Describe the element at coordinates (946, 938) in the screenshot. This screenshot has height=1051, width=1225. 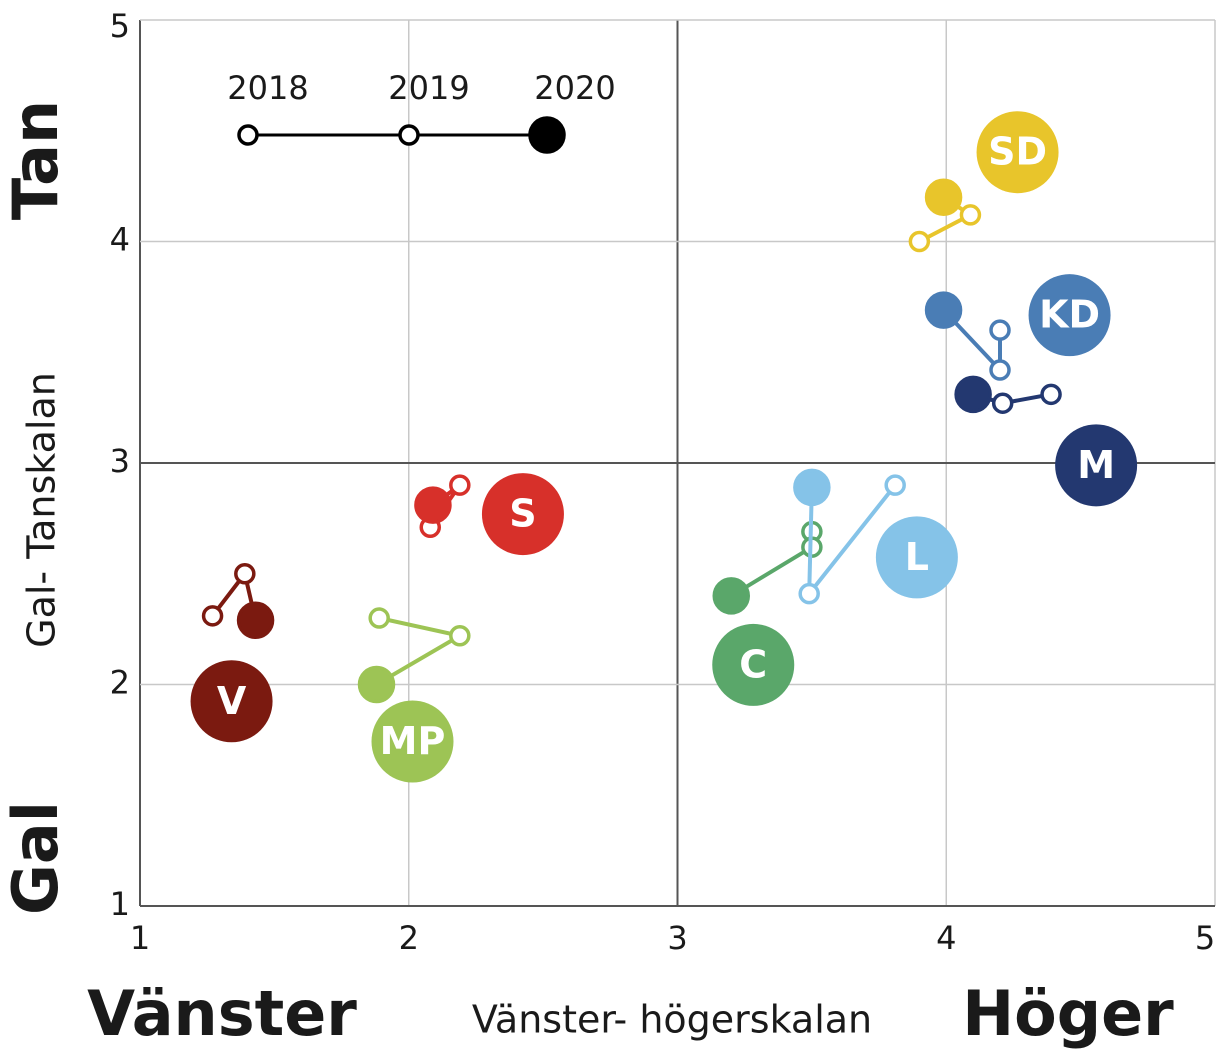
I see `x-tick-label: 4` at that location.